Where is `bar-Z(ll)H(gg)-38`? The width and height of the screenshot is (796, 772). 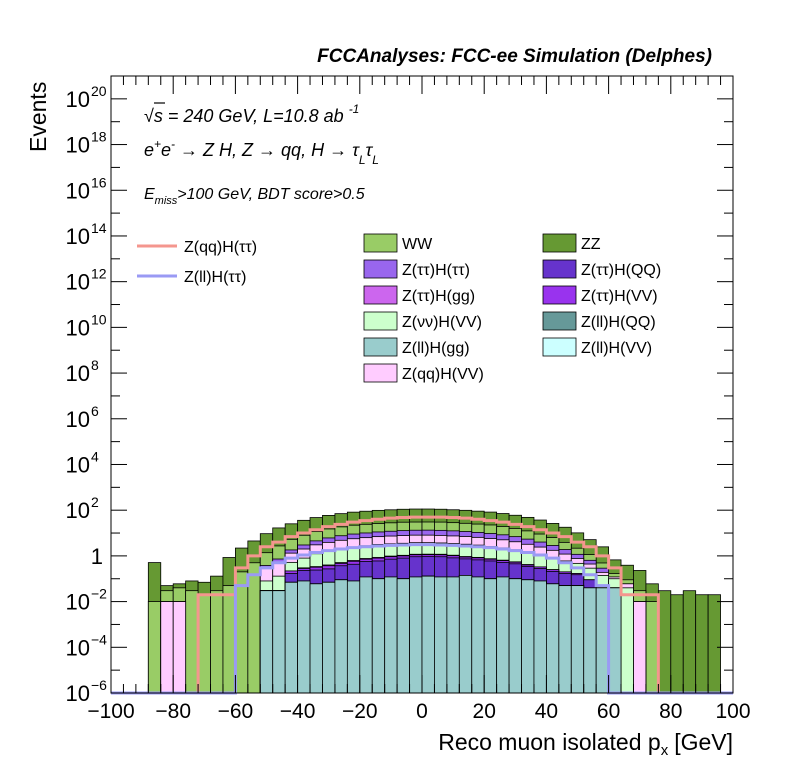 bar-Z(ll)H(gg)-38 is located at coordinates (590, 640).